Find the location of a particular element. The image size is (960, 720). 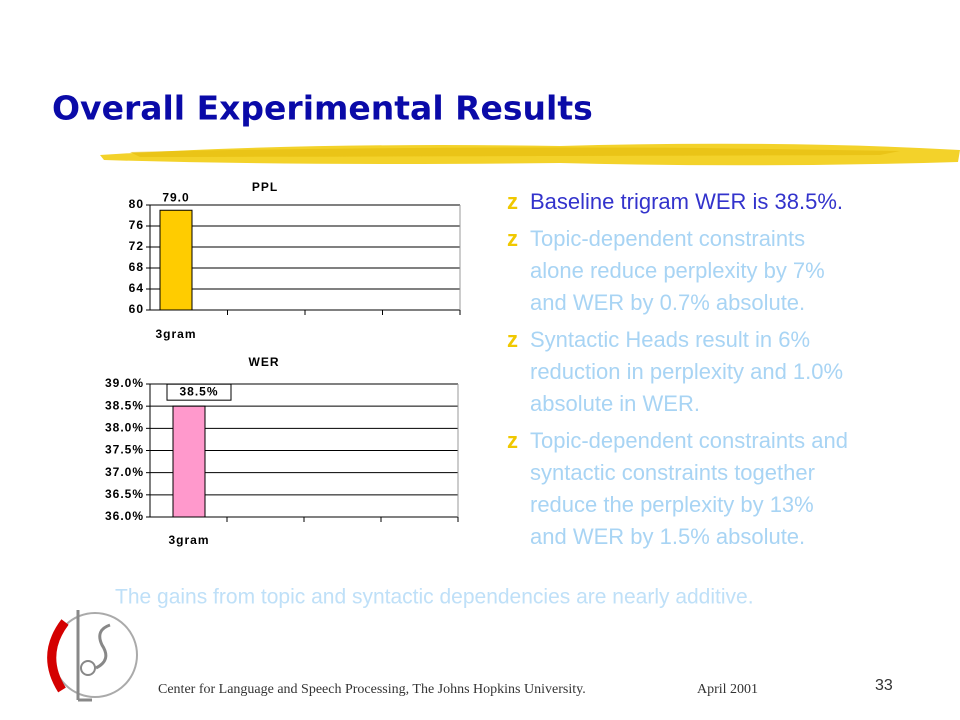

logo is located at coordinates (92, 656).